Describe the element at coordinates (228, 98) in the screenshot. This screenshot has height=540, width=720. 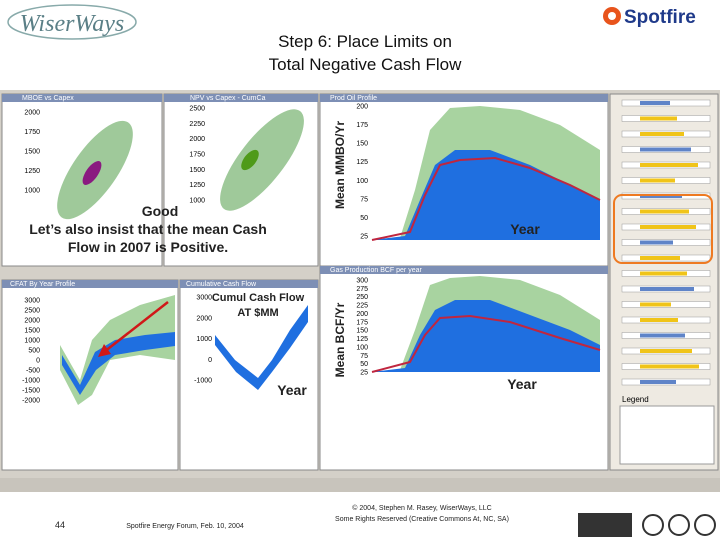
I see `panel-title: NPV vs Capex - CumCa` at that location.